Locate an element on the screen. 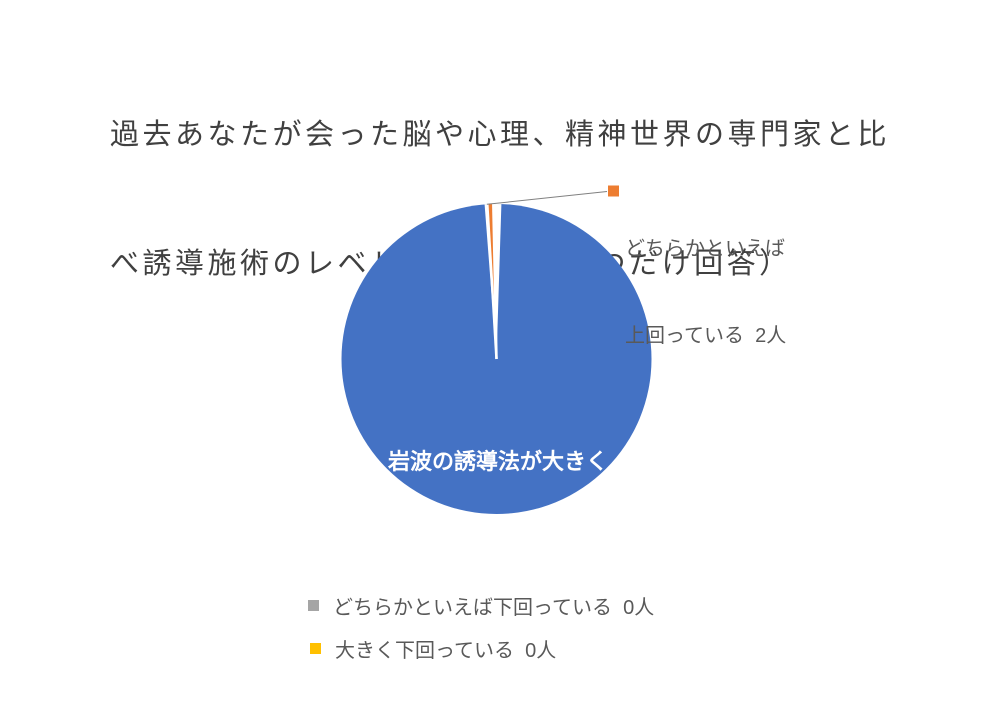 This screenshot has height=720, width=991. data-label-blue-line-2: 上回っている 301人 is located at coordinates (489, 548).